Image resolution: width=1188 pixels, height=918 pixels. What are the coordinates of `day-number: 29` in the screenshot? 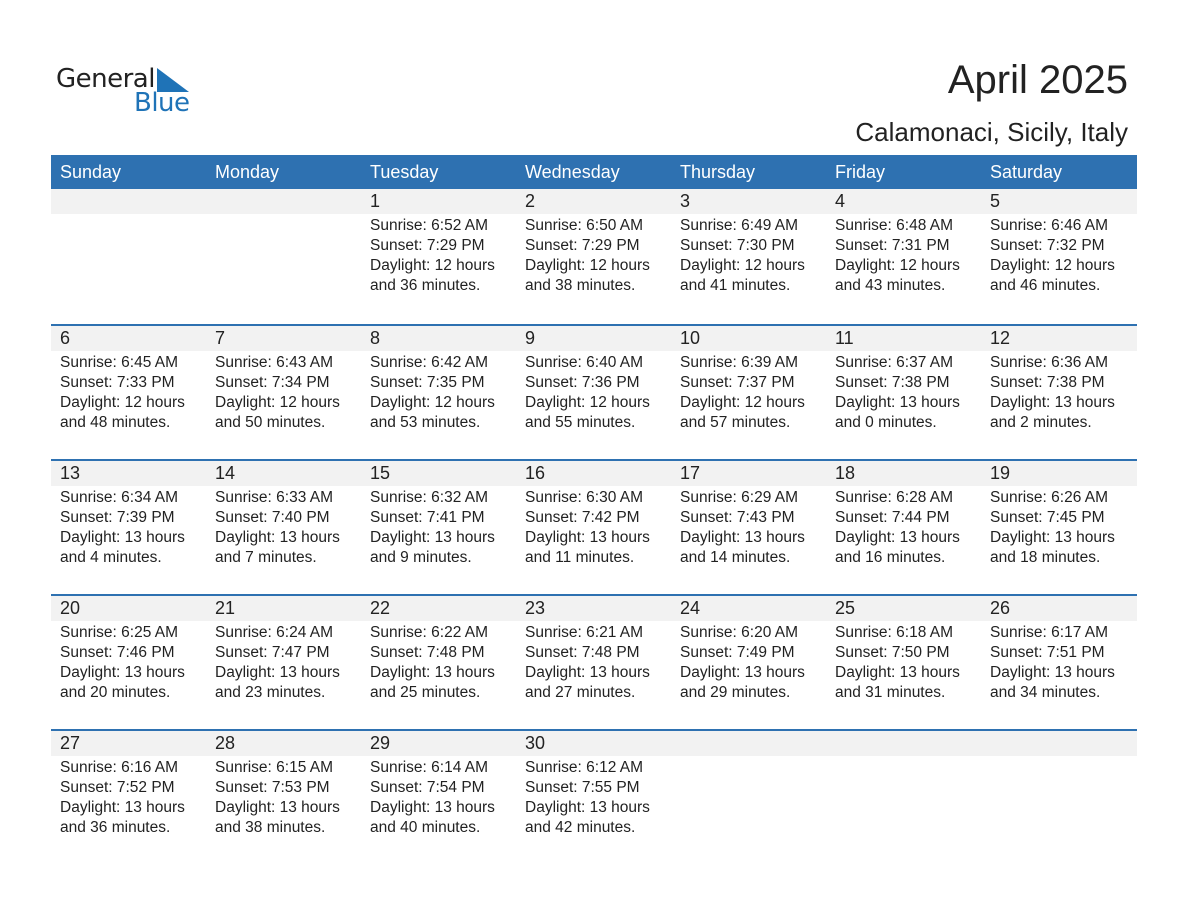 It's located at (380, 743).